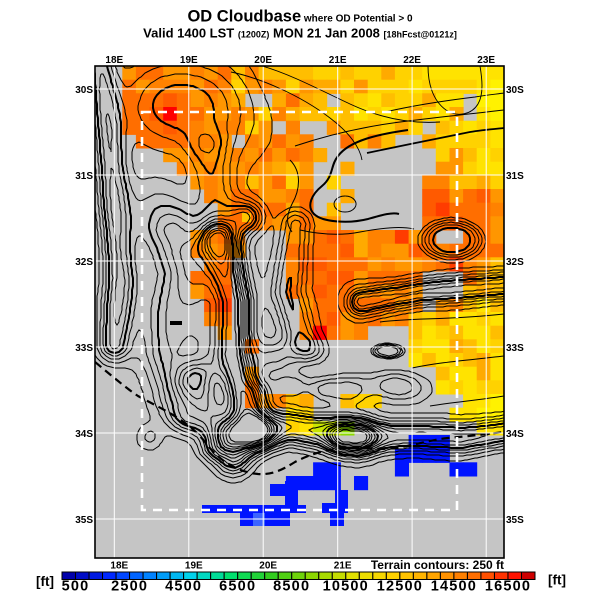 This screenshot has width=600, height=600. What do you see at coordinates (486, 60) in the screenshot?
I see `svg-text: 23E` at bounding box center [486, 60].